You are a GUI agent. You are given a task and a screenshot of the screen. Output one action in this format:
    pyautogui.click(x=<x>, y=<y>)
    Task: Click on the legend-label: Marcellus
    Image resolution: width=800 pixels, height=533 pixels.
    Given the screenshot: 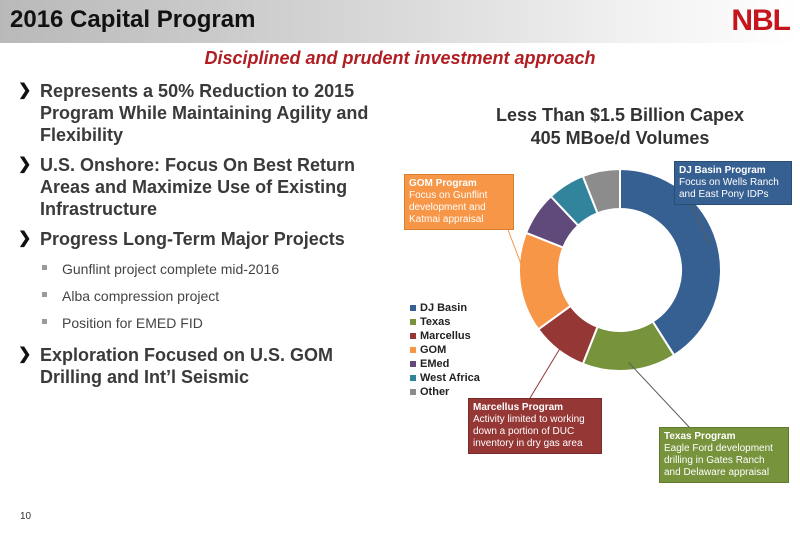 What is the action you would take?
    pyautogui.click(x=445, y=336)
    